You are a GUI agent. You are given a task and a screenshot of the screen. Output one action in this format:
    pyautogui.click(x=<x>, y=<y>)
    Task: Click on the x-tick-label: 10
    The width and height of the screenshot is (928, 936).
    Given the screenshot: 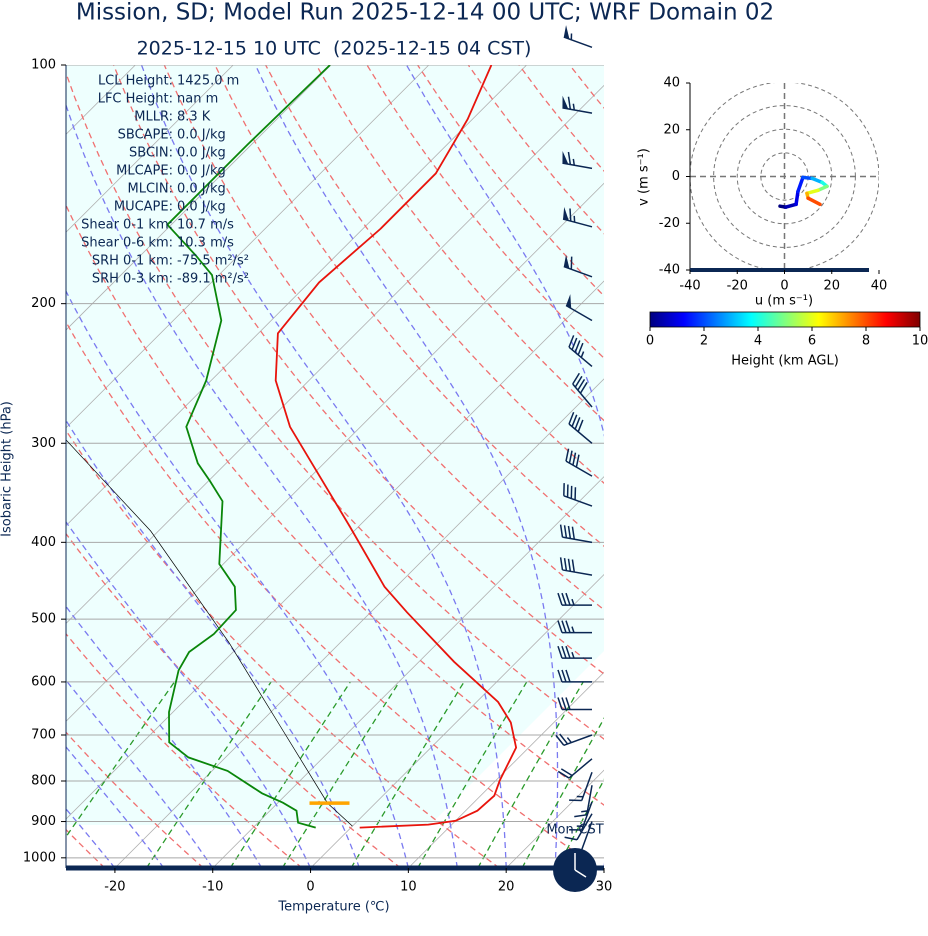 What is the action you would take?
    pyautogui.click(x=408, y=887)
    